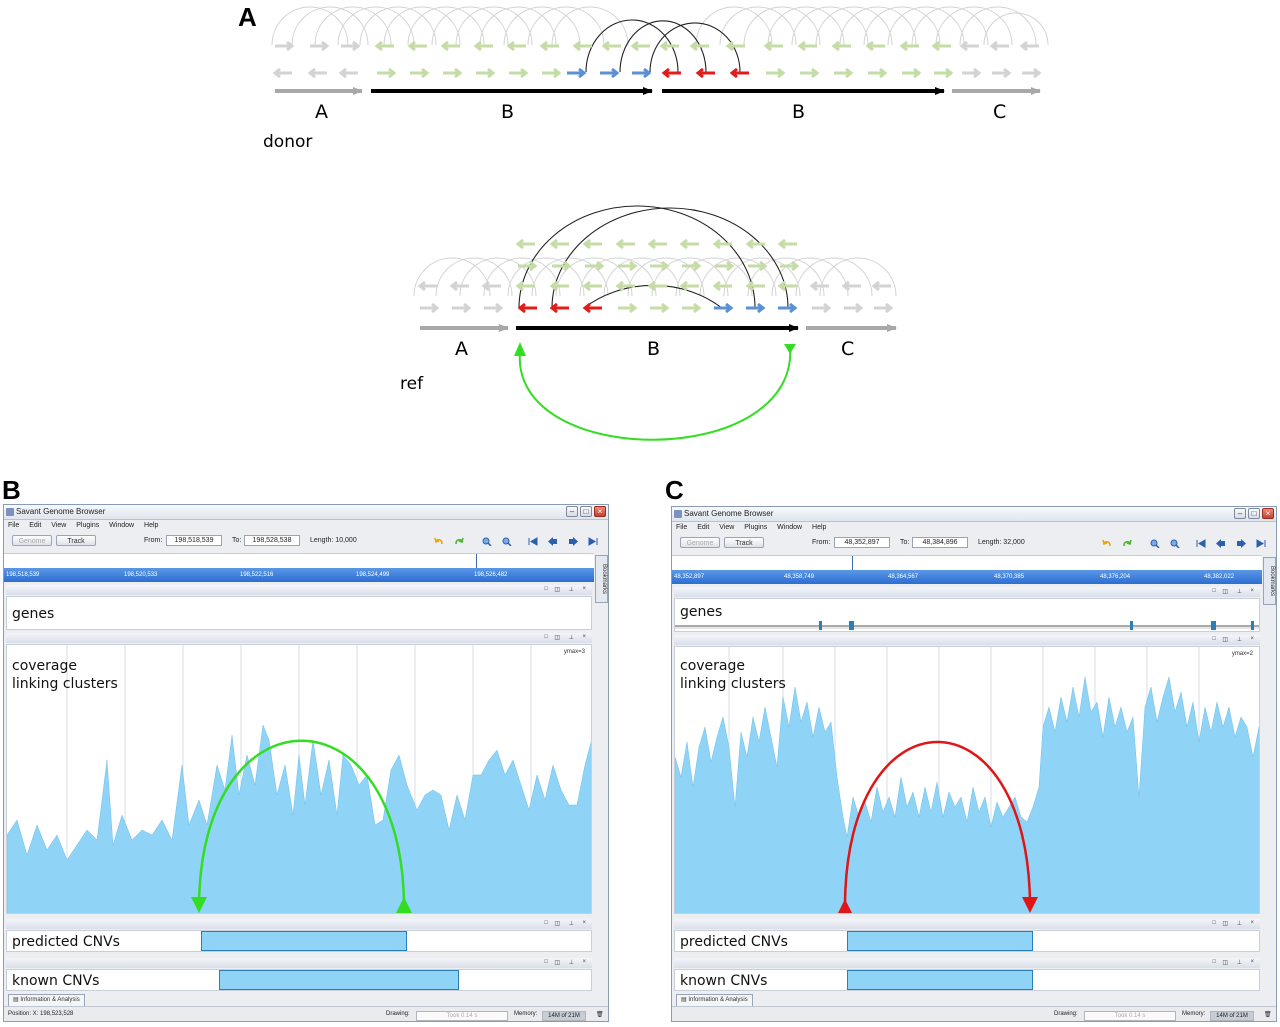 Image resolution: width=1280 pixels, height=1027 pixels. Describe the element at coordinates (299, 779) in the screenshot. I see `coverage-track: coverage linking clusters ymax=3` at that location.